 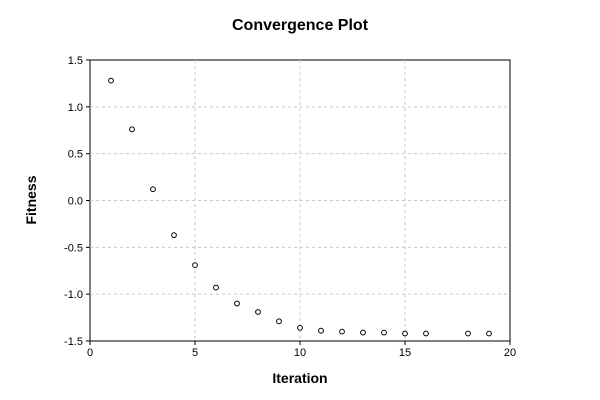 I want to click on x-tick-label: 10, so click(x=300, y=353).